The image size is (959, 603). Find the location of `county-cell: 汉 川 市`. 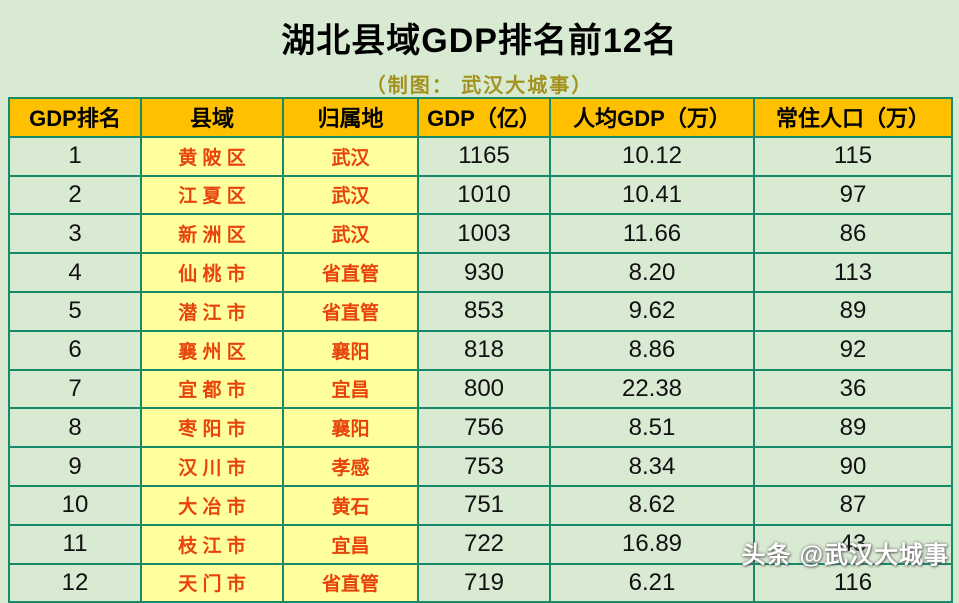

county-cell: 汉 川 市 is located at coordinates (212, 466).